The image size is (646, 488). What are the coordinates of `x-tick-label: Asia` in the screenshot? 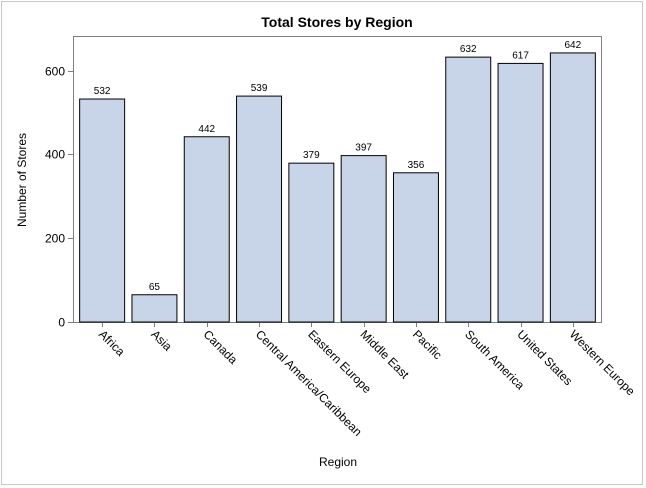 It's located at (161, 340).